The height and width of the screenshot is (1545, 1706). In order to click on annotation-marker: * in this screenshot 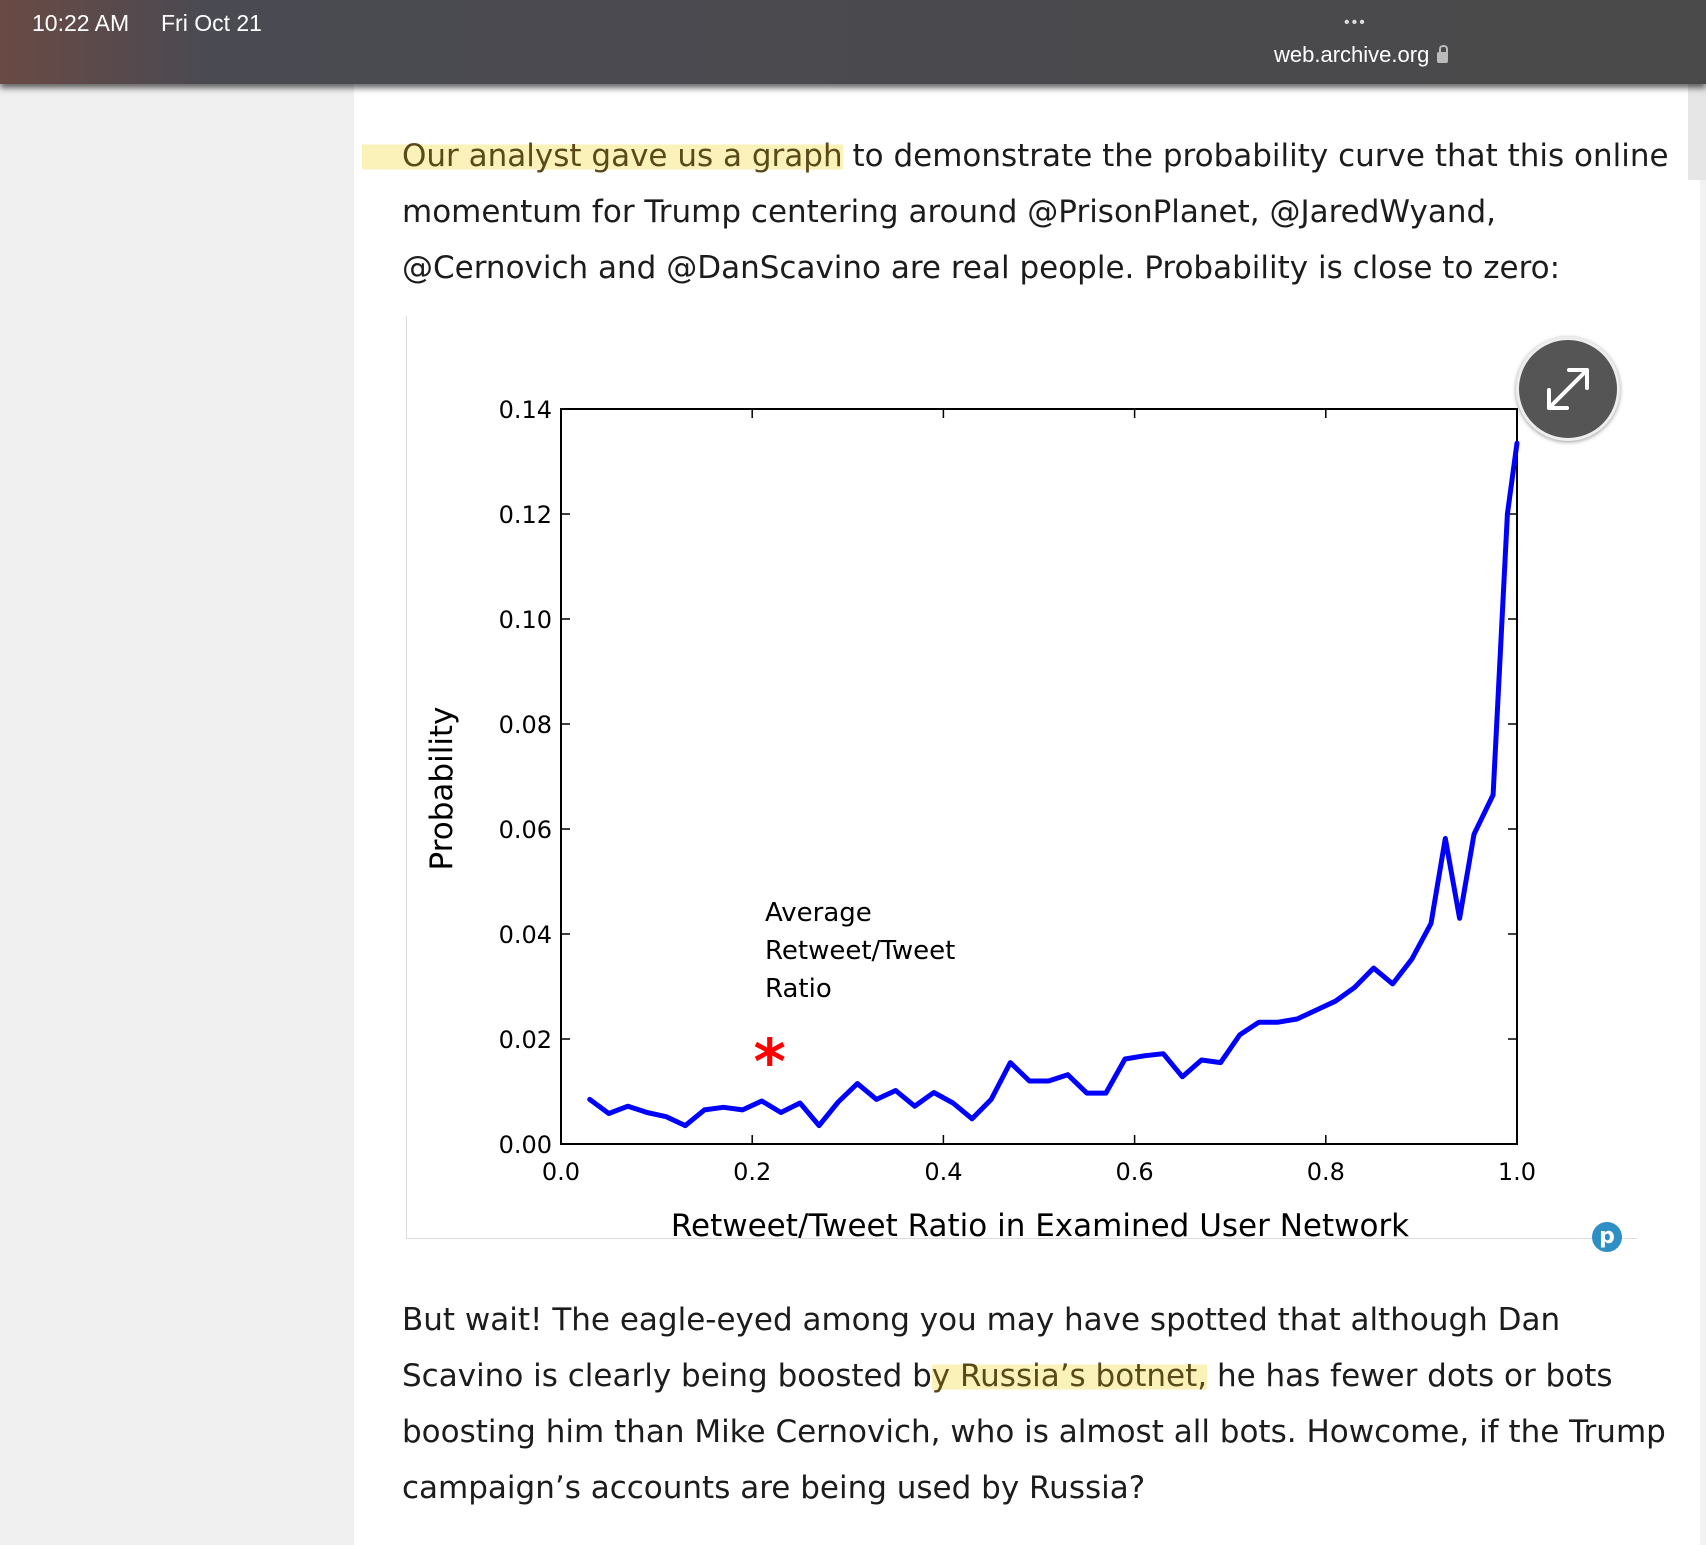, I will do `click(770, 1062)`.